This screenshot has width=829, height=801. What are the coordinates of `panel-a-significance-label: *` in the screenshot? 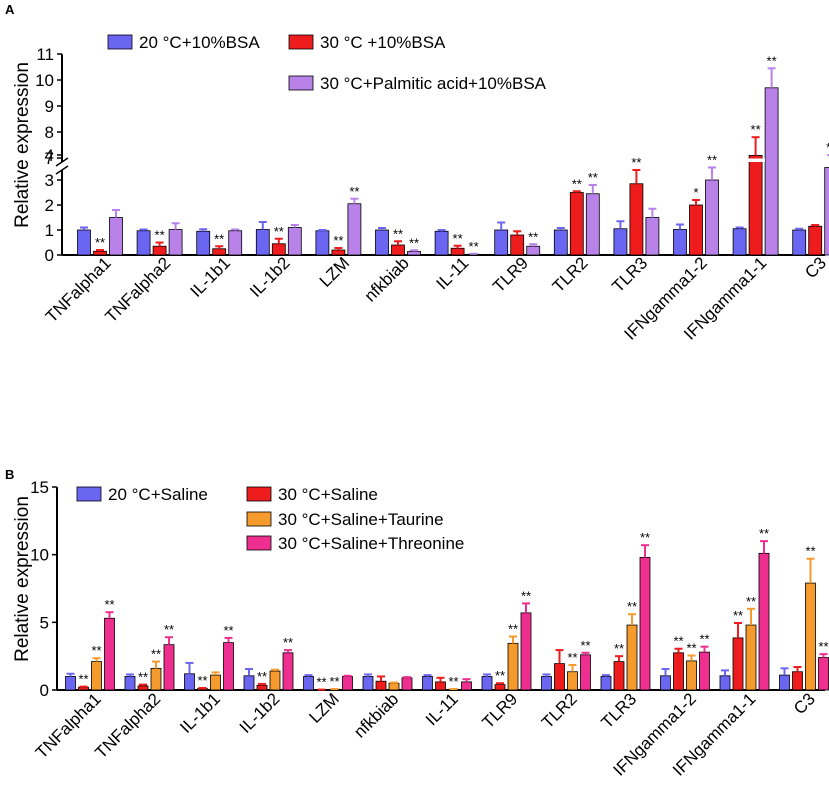 It's located at (695, 192).